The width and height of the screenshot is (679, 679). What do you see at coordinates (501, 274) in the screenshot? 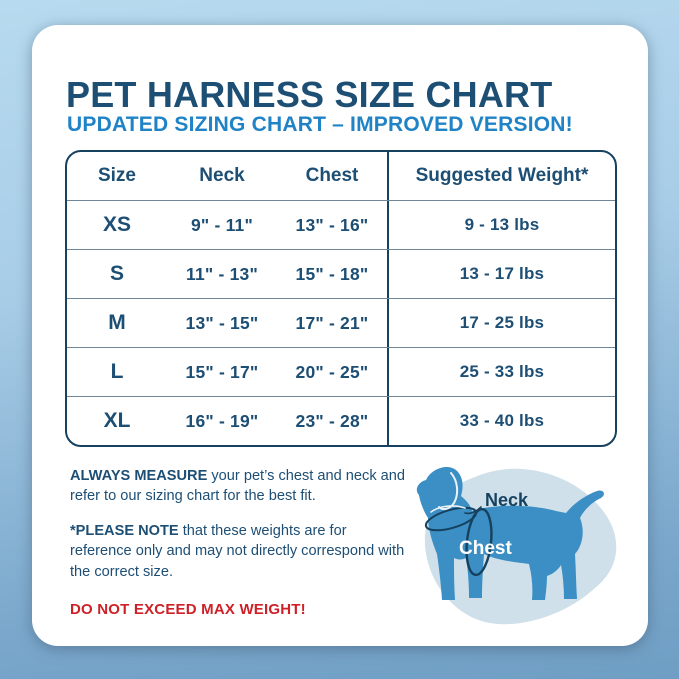
I see `weight-cell: 13 - 17 lbs` at bounding box center [501, 274].